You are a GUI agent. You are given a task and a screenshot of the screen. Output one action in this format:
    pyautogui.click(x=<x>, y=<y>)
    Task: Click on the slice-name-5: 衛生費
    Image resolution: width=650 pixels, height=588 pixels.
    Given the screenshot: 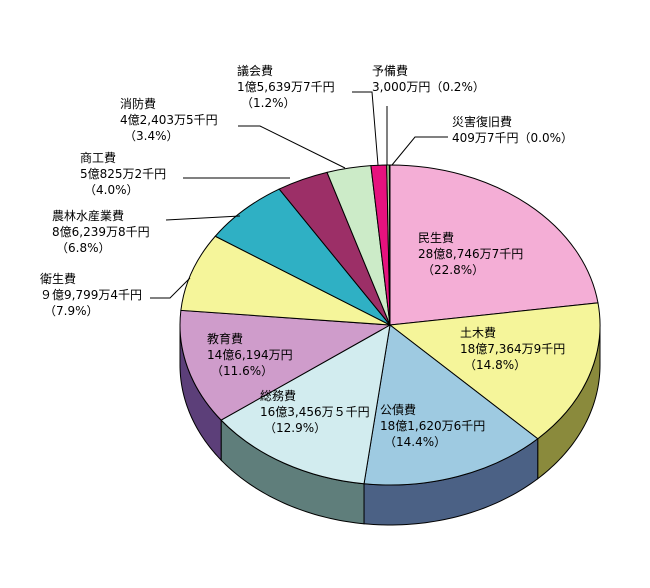 What is the action you would take?
    pyautogui.click(x=58, y=278)
    